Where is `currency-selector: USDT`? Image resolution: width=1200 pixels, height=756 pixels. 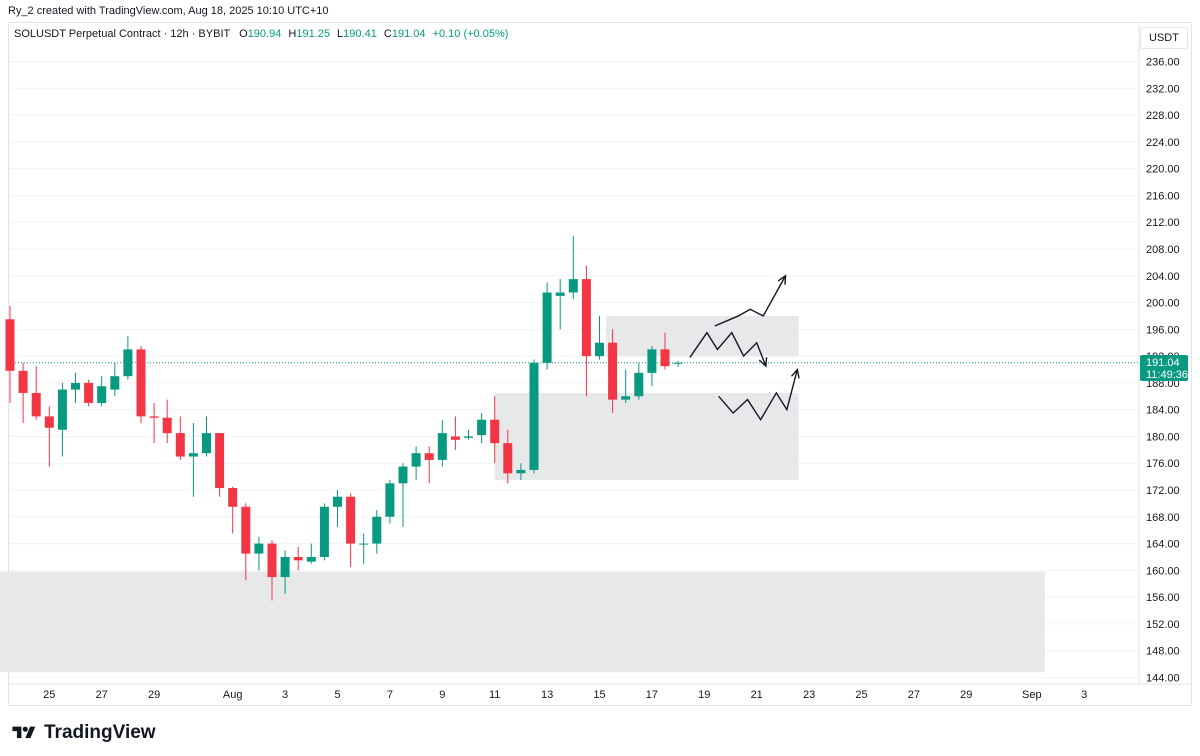 currency-selector: USDT is located at coordinates (1164, 38).